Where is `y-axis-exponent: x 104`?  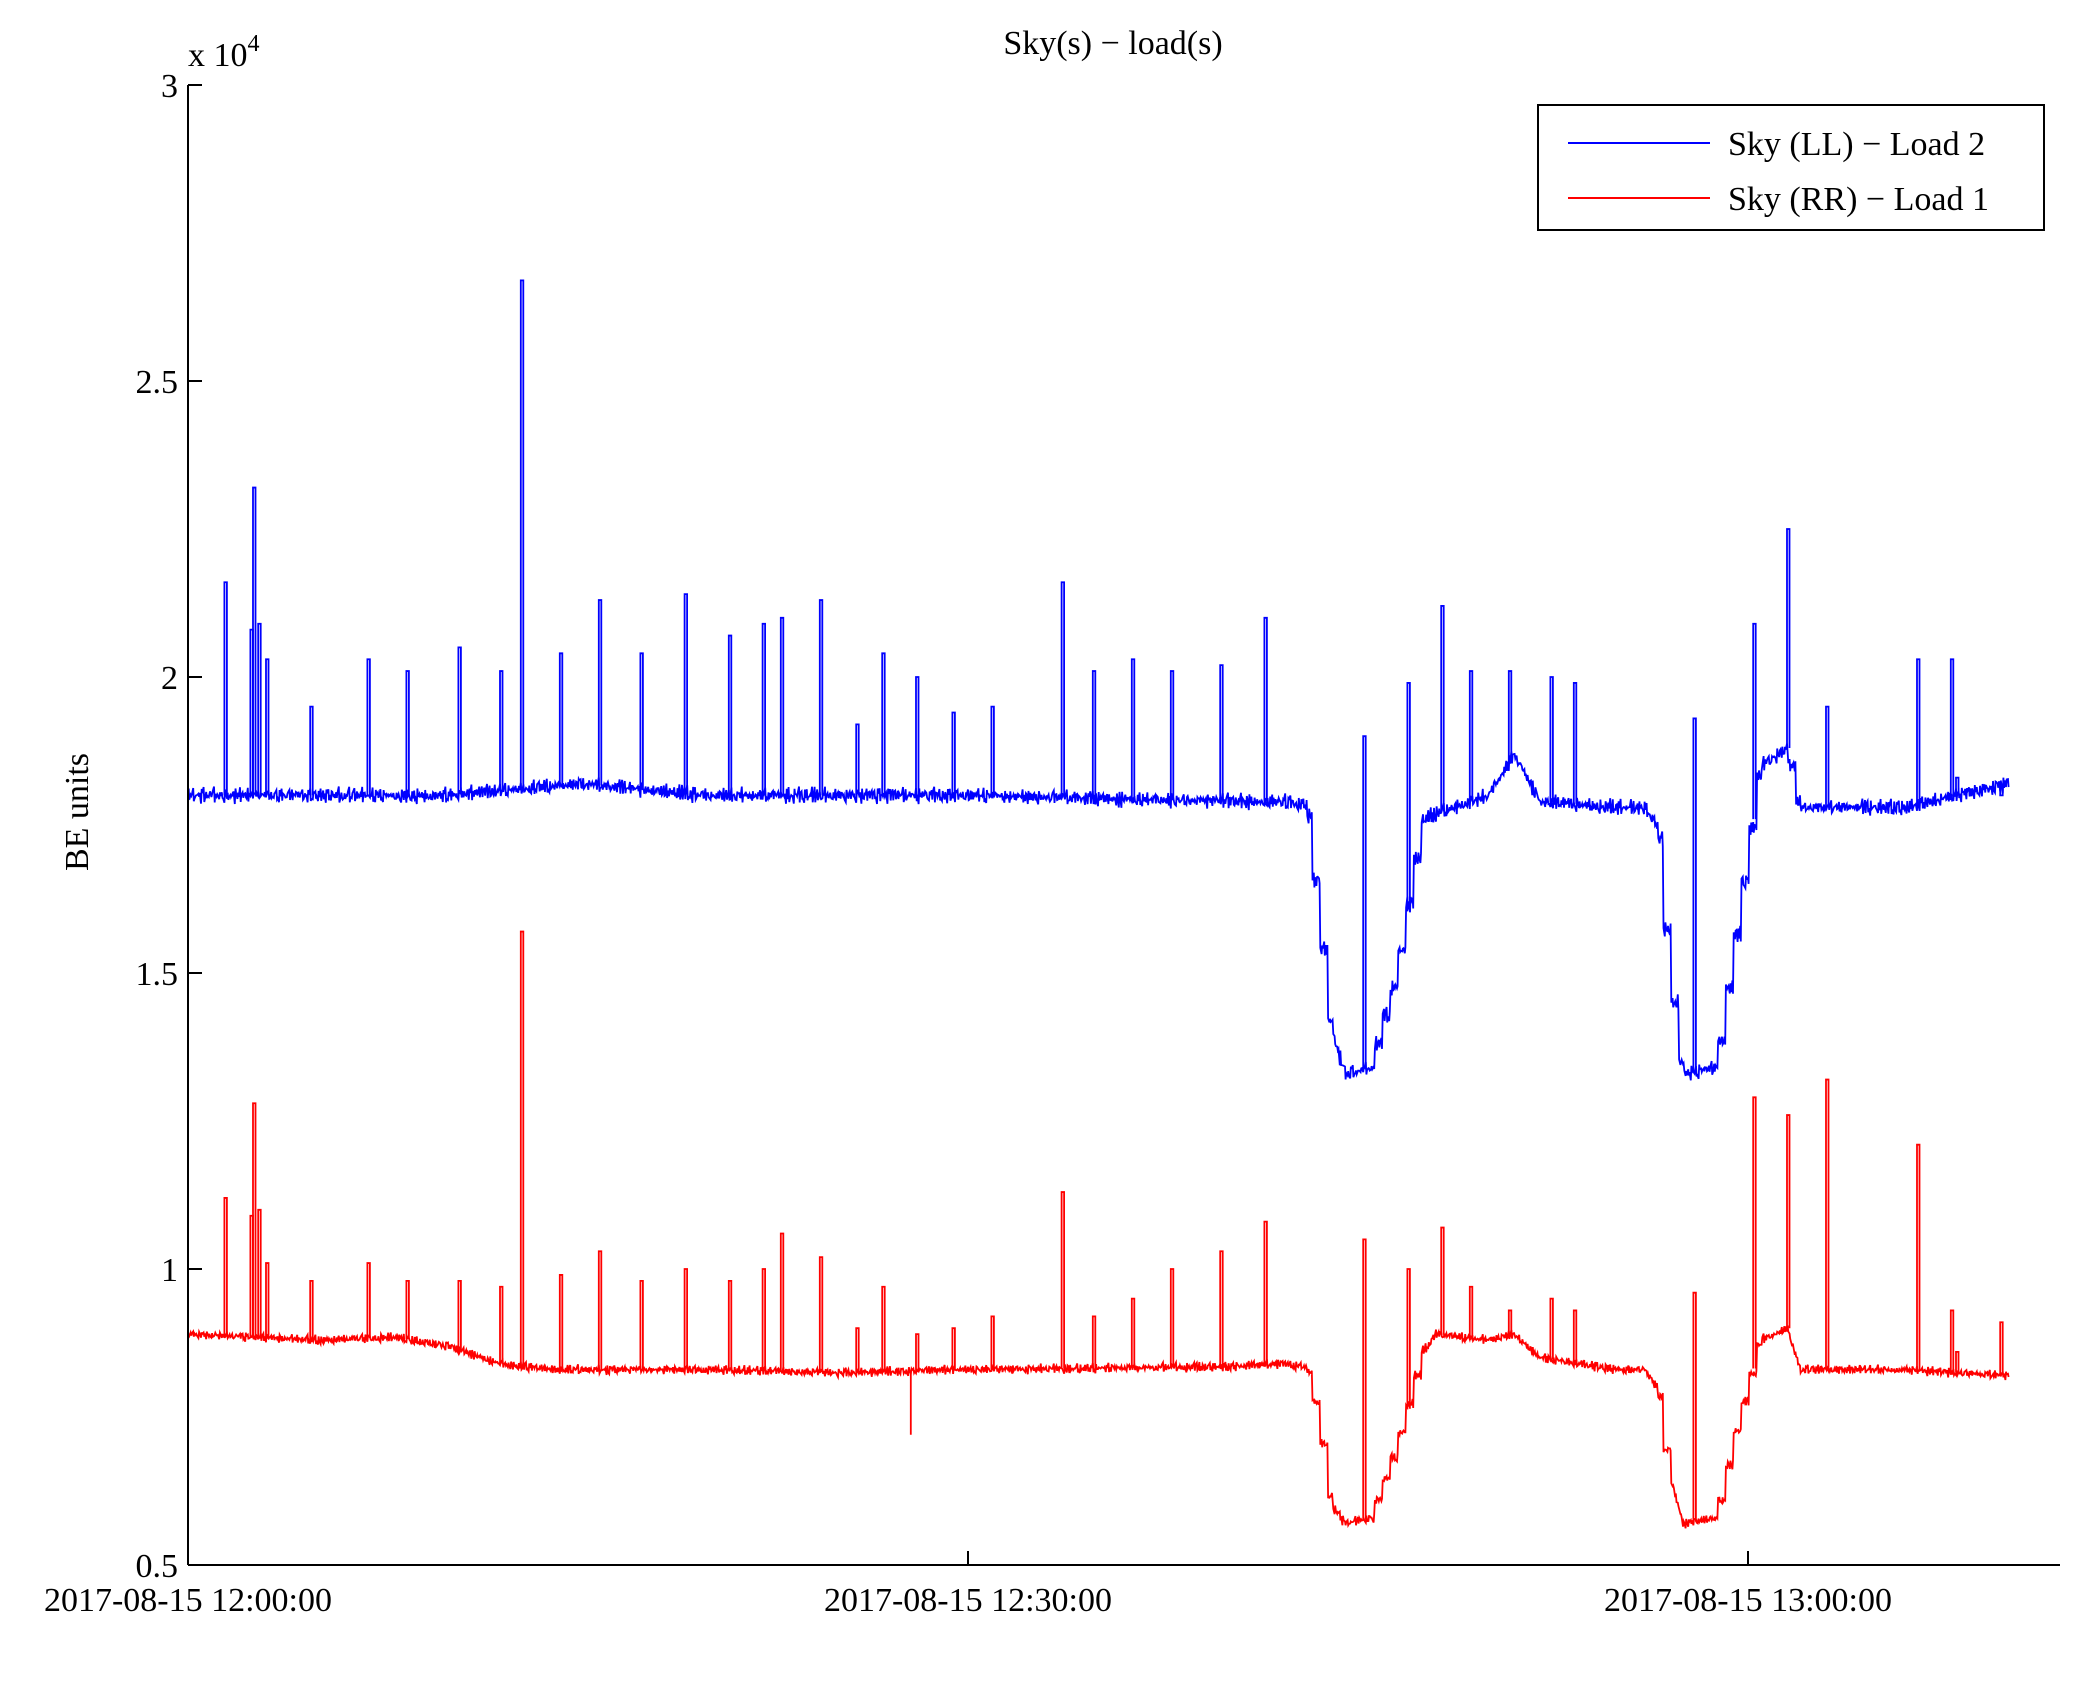
y-axis-exponent: x 104 is located at coordinates (224, 52).